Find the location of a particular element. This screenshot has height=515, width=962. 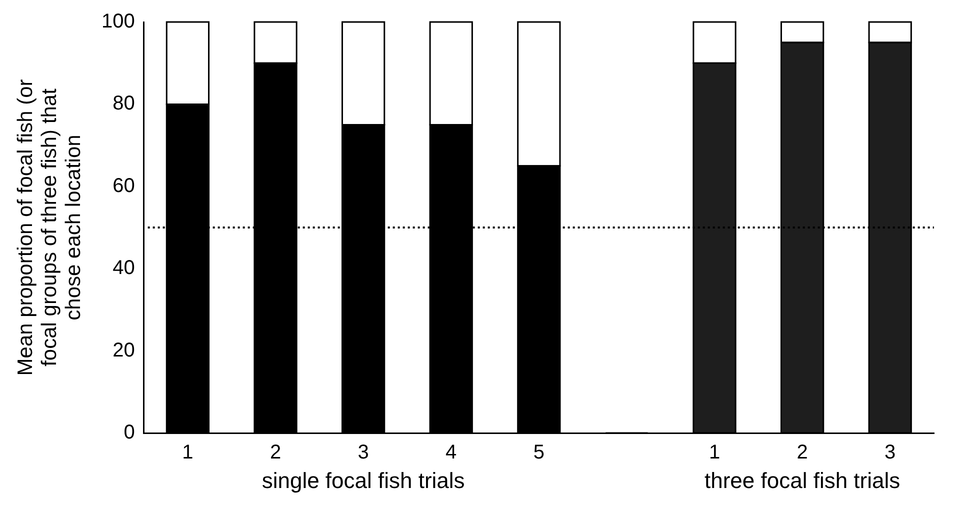

y-tick-label: 20 is located at coordinates (123, 350).